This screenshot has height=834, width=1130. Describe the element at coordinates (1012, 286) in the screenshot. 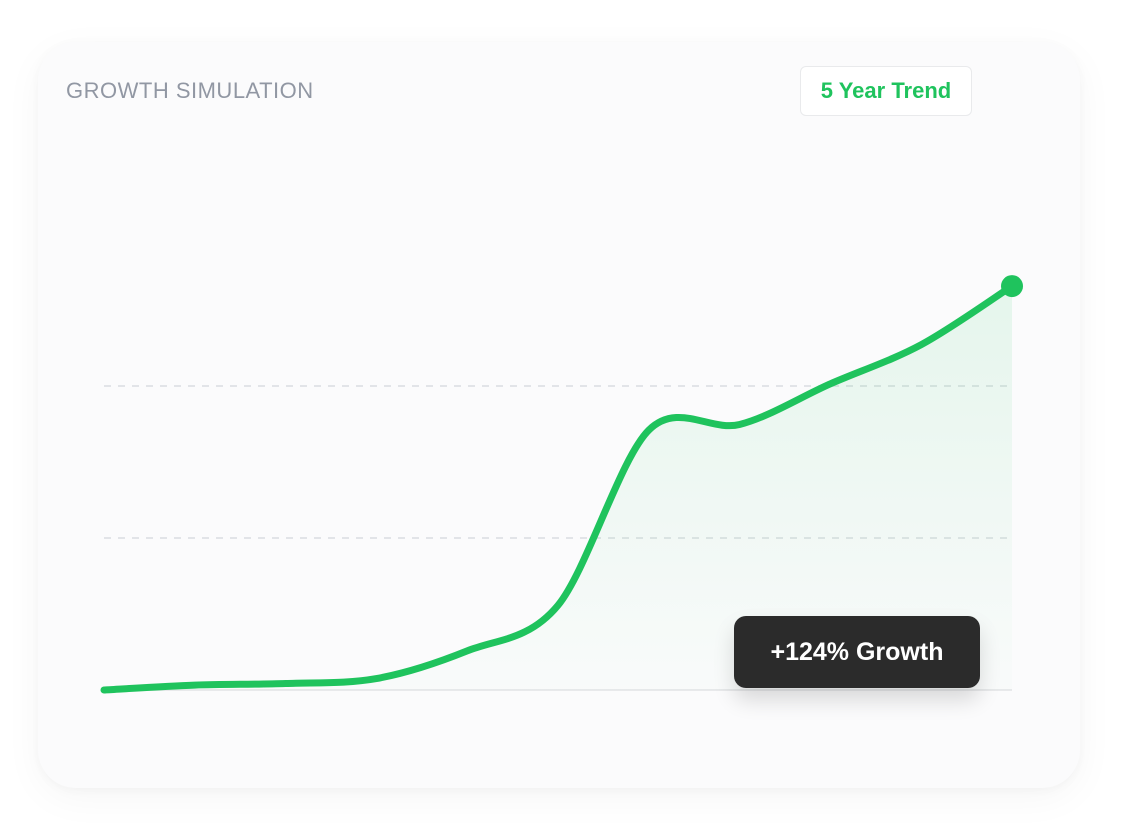

I see `growth-end-point` at that location.